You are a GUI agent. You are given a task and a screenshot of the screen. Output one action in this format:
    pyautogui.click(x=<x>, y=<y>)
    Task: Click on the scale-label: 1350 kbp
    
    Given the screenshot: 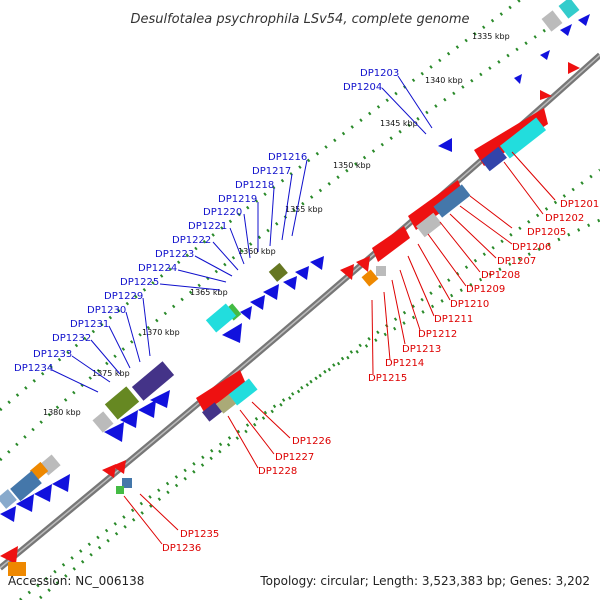 What is the action you would take?
    pyautogui.click(x=352, y=165)
    